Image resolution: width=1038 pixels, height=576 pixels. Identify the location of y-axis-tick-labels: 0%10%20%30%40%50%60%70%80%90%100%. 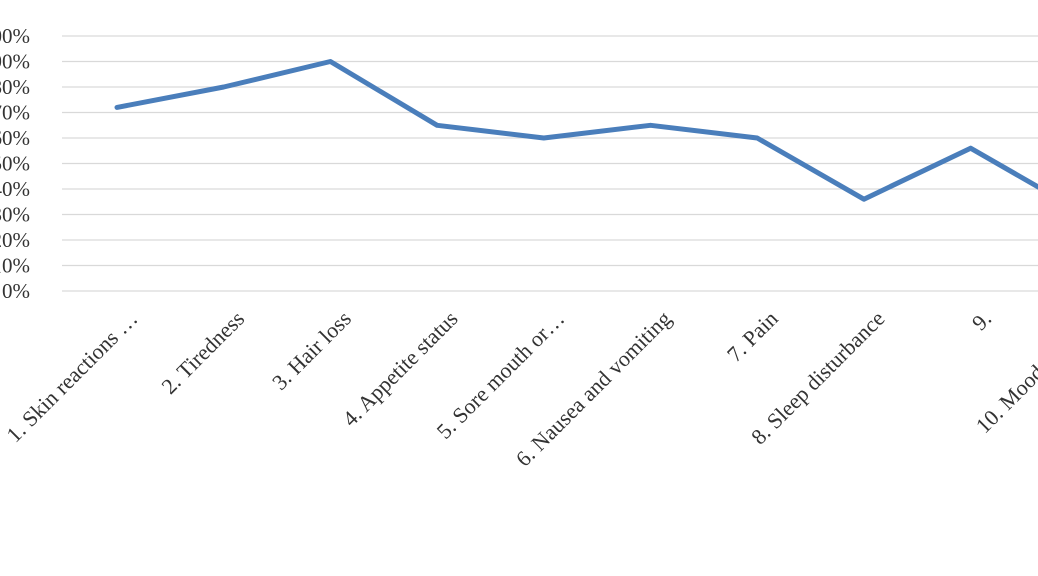
(15, 163).